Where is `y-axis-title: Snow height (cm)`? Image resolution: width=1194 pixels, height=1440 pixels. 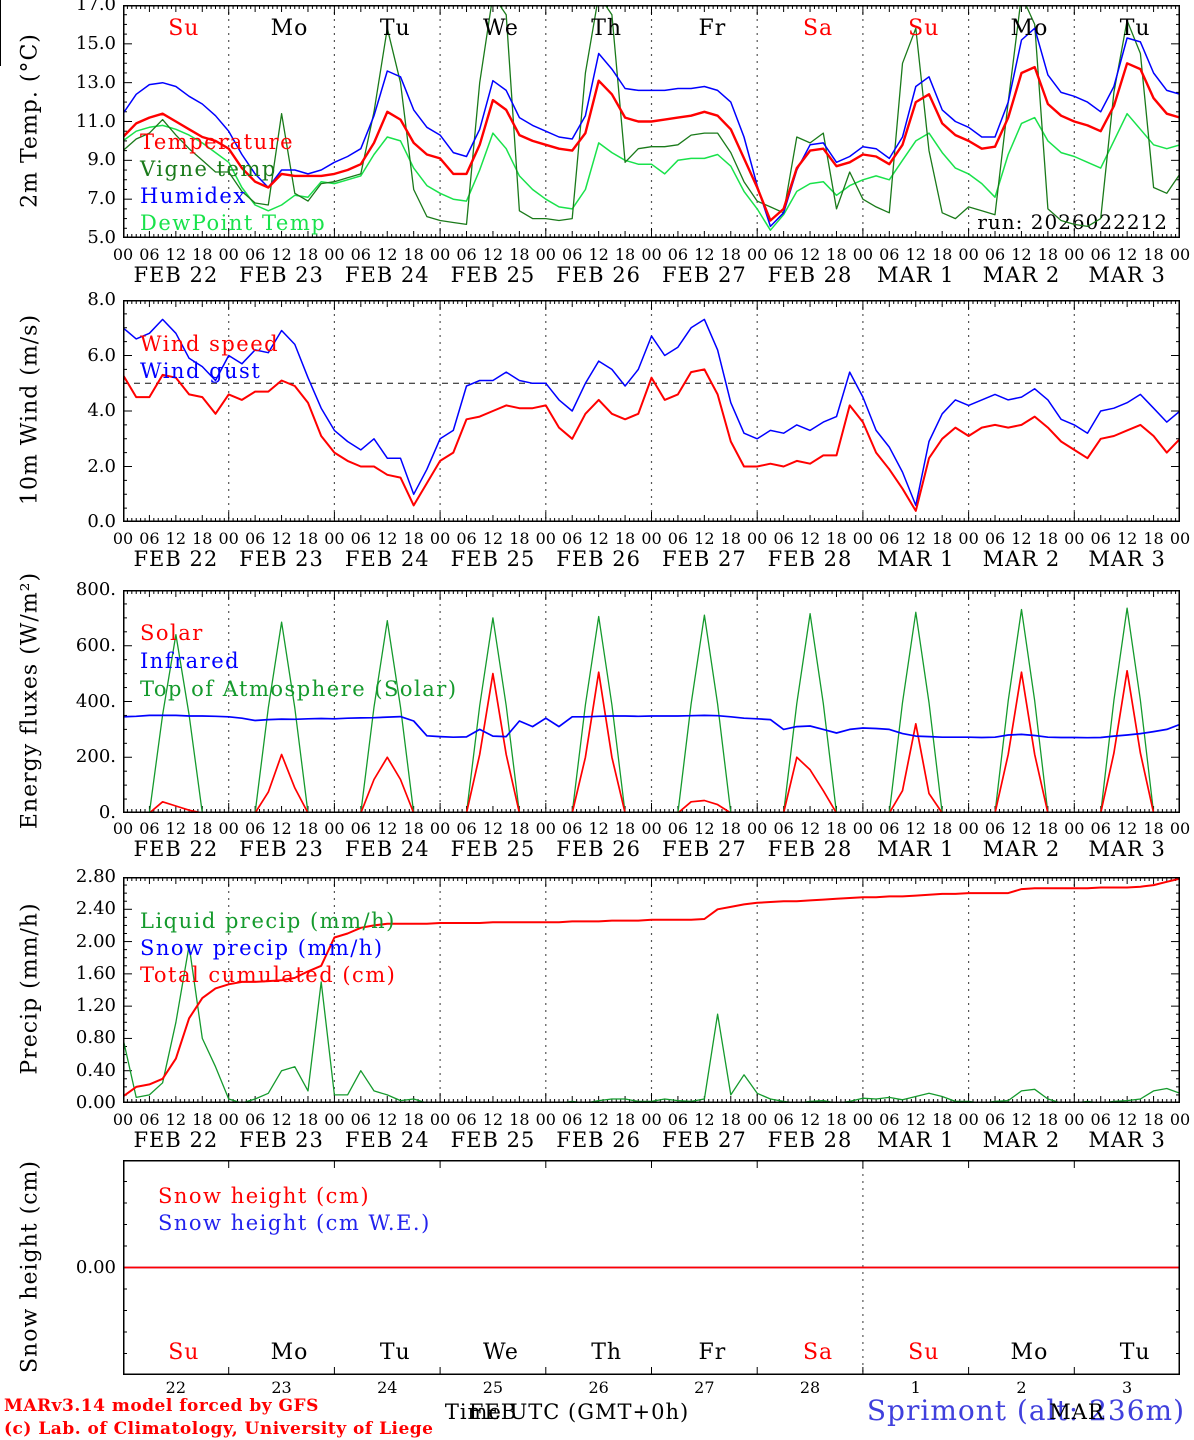
y-axis-title: Snow height (cm) is located at coordinates (30, 1266).